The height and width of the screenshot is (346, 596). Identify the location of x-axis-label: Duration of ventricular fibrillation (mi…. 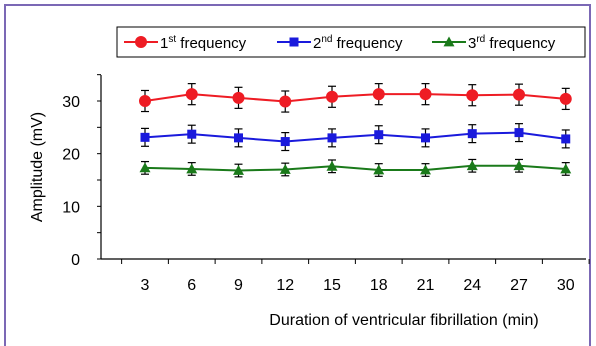
(403, 320).